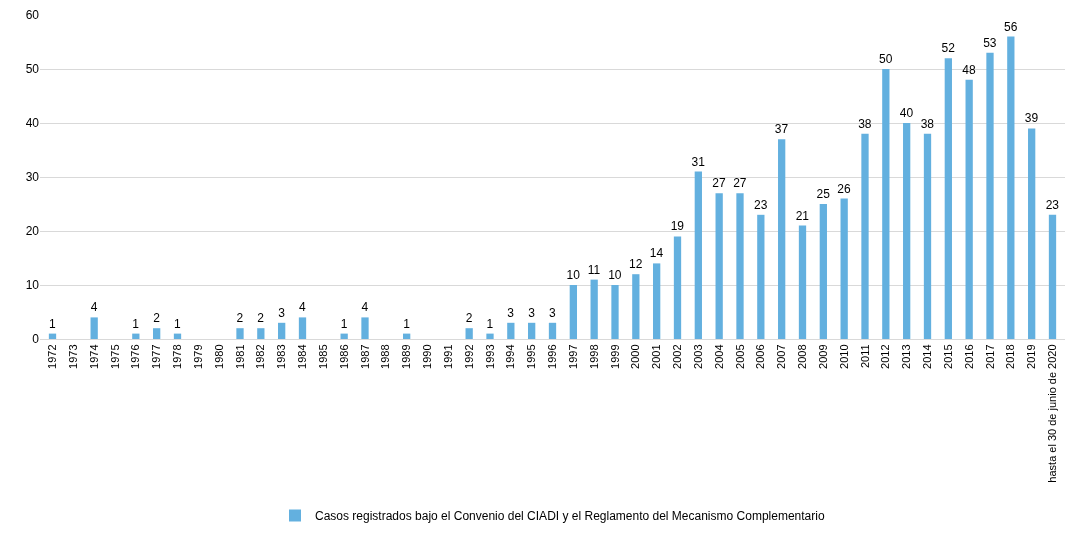 This screenshot has height=542, width=1080. What do you see at coordinates (906, 356) in the screenshot?
I see `x-tick-label: 2013` at bounding box center [906, 356].